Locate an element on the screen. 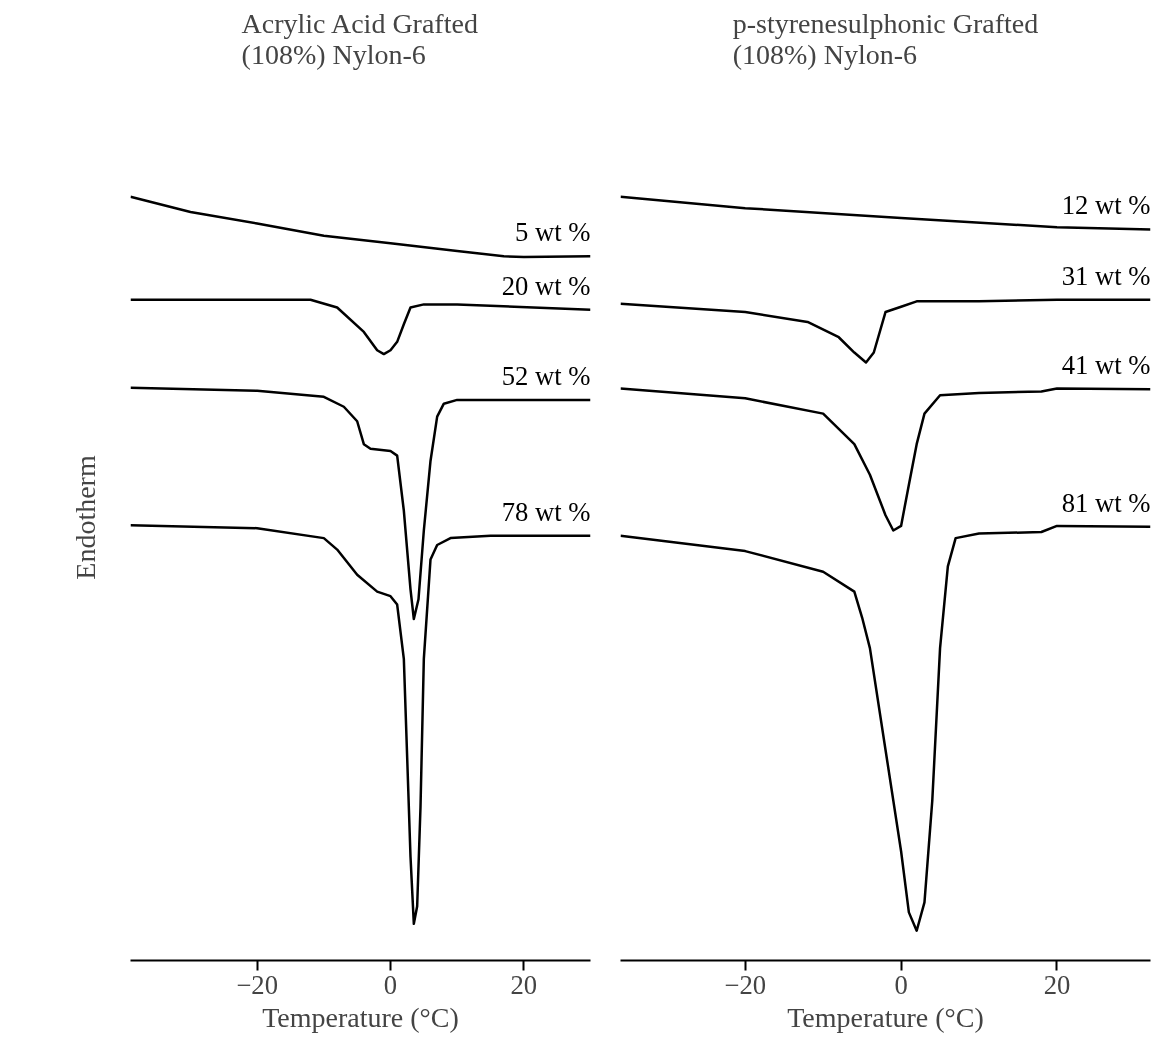 Image resolution: width=1167 pixels, height=1045 pixels. series-label: 5 wt % is located at coordinates (552, 232).